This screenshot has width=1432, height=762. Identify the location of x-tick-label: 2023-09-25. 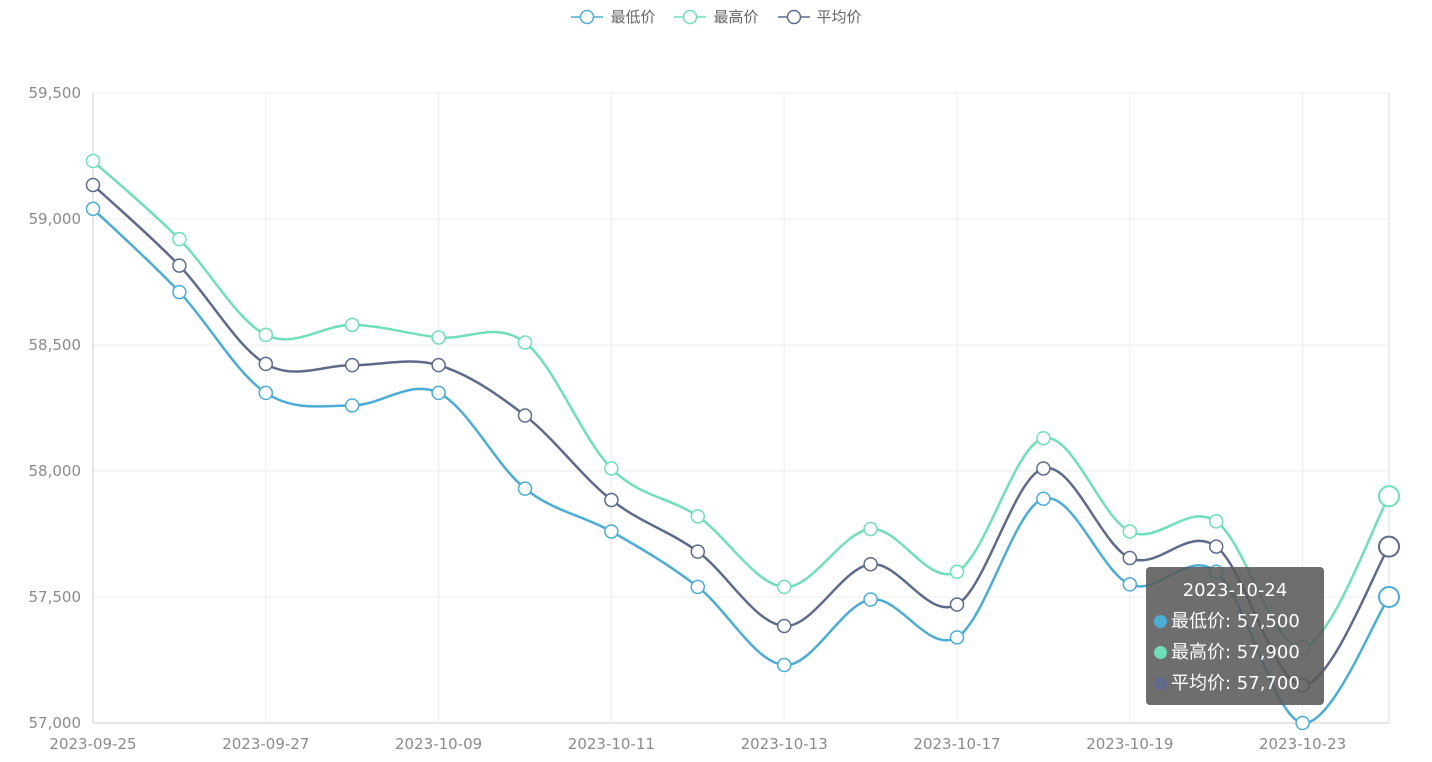
(92, 744).